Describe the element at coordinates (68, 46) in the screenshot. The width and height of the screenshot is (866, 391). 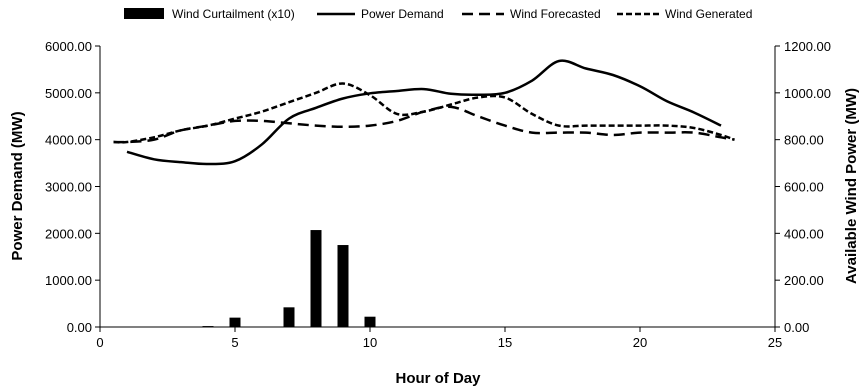
I see `y-tick-label: 6000.00` at that location.